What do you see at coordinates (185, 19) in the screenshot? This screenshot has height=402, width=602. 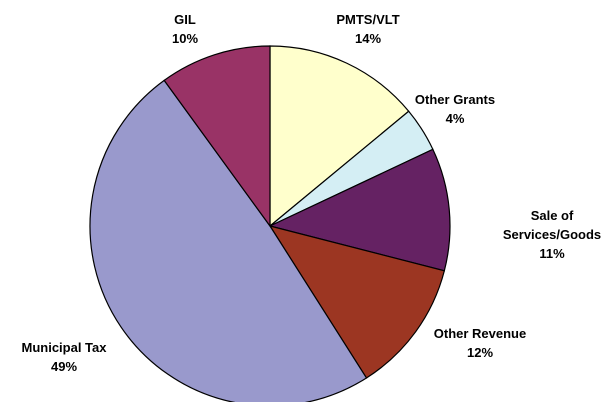 I see `category-name: GIL` at bounding box center [185, 19].